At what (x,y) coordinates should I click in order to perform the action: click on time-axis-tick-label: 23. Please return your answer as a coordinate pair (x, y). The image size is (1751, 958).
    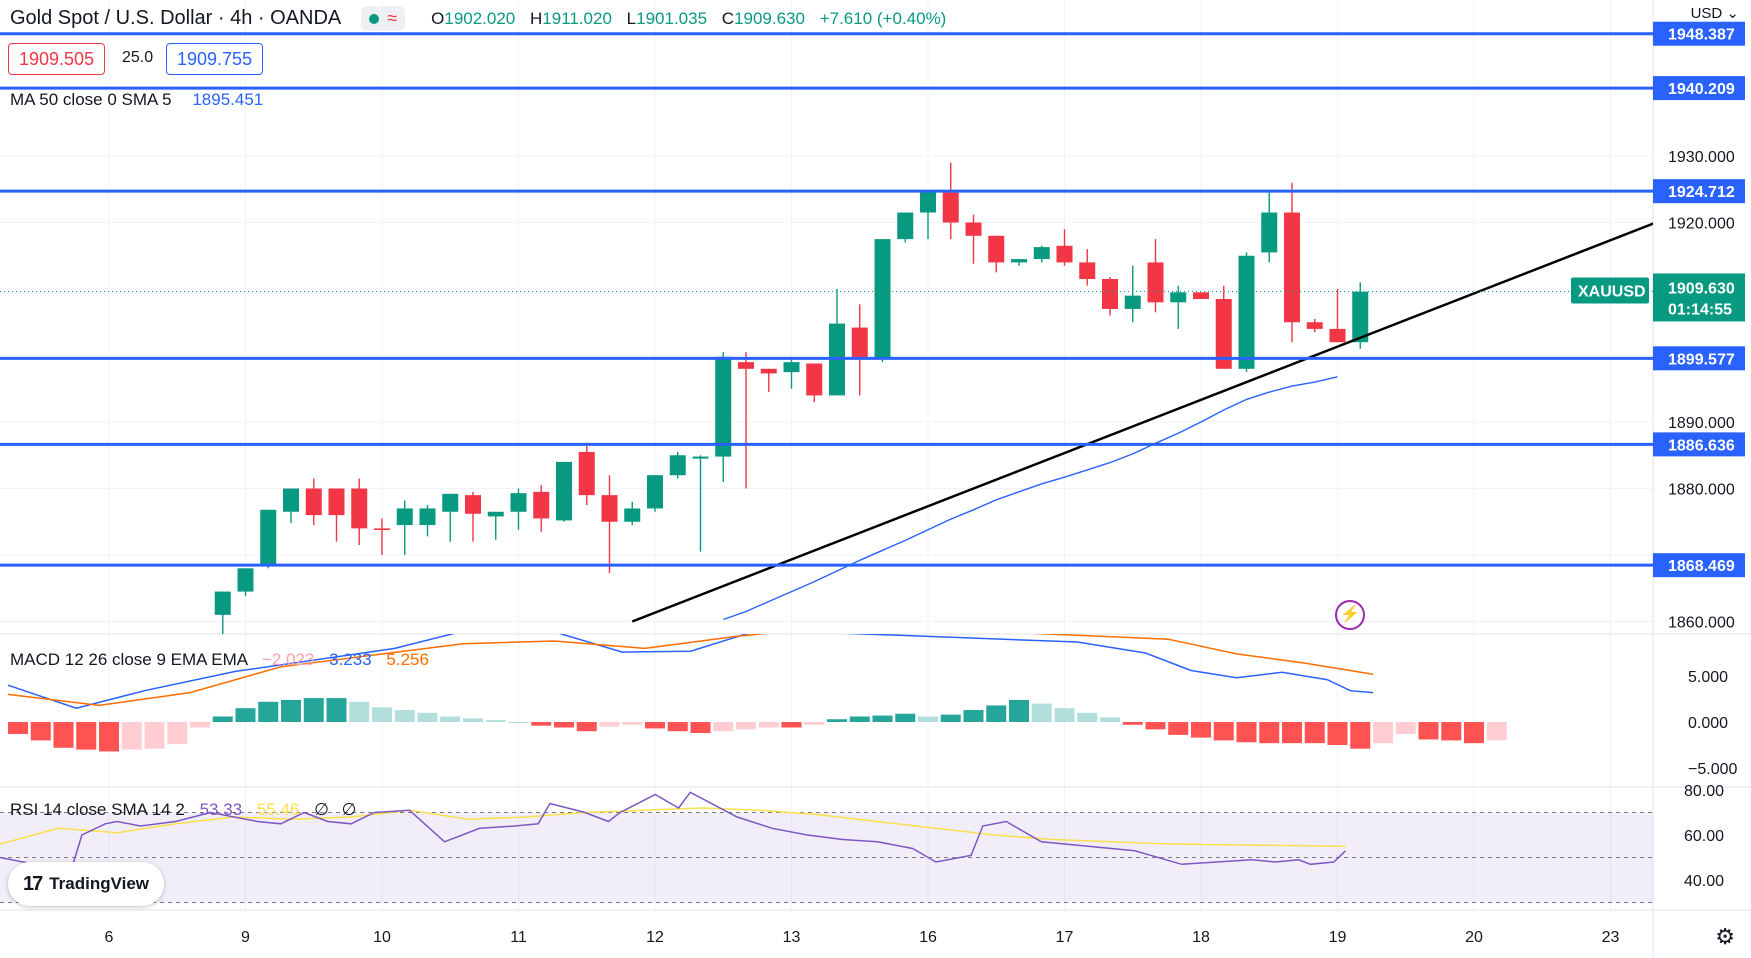
    Looking at the image, I should click on (1611, 937).